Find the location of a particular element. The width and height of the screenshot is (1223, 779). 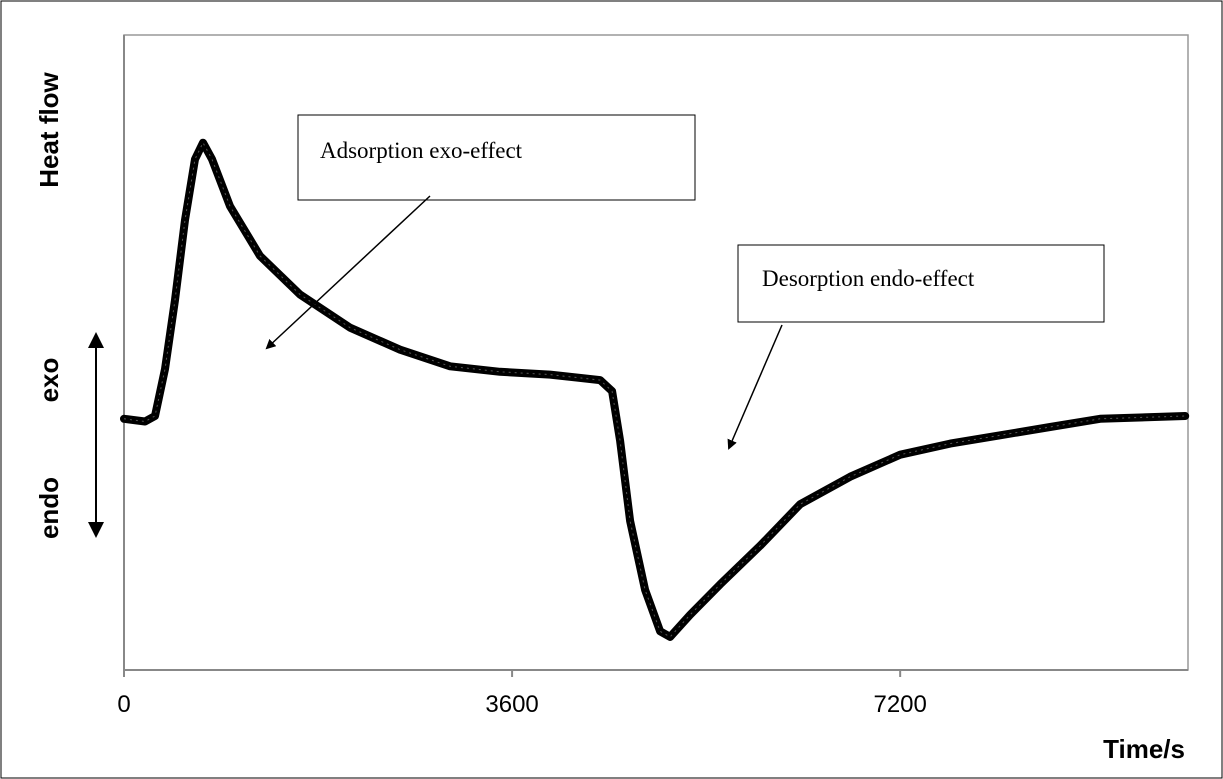

x-tick-label: 3600 is located at coordinates (511, 704).